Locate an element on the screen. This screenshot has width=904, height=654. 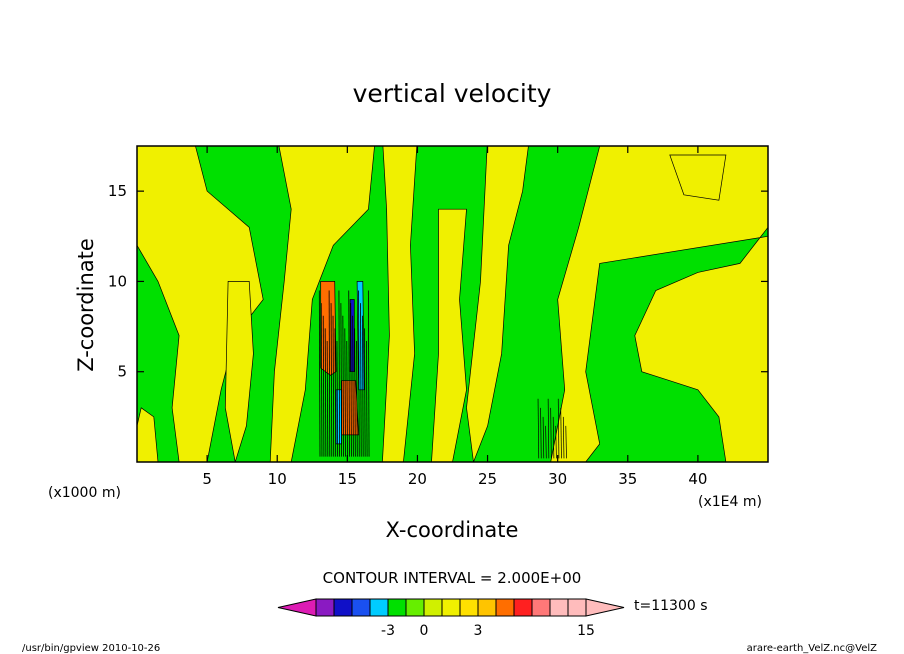
colorbar: -3 0 3 15 is located at coordinates (451, 618).